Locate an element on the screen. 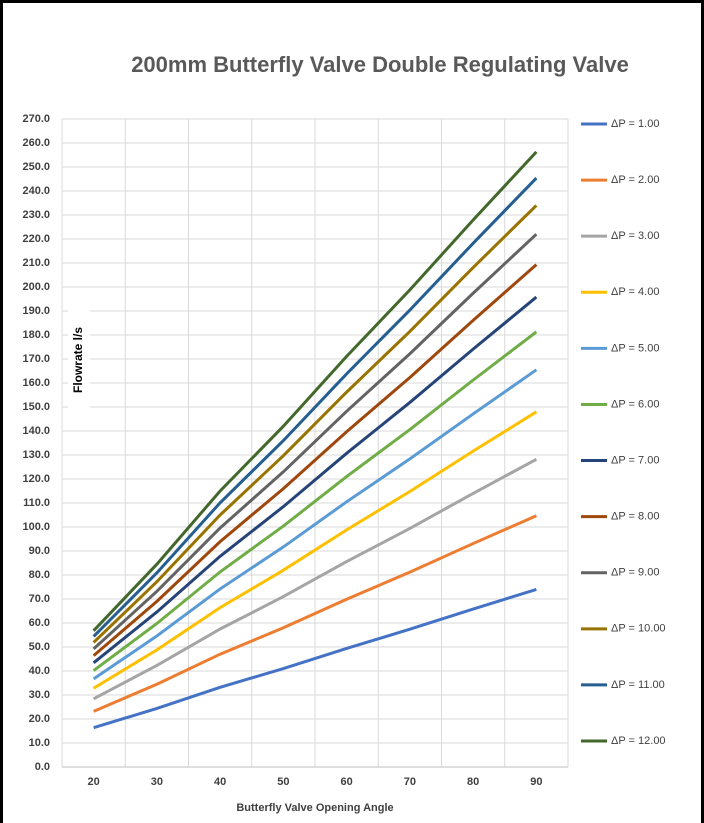 The height and width of the screenshot is (823, 704). y-axis-label: Flowrate l/s is located at coordinates (78, 360).